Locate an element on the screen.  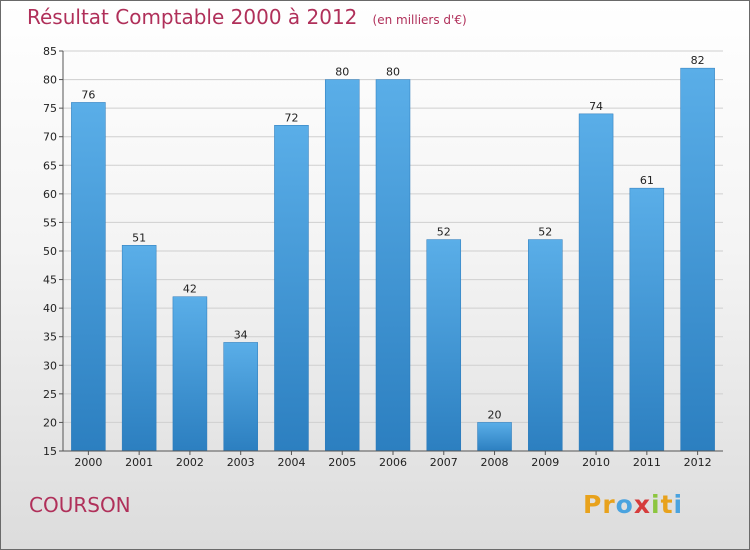
chart-unit: (en milliers d'€) is located at coordinates (419, 20).